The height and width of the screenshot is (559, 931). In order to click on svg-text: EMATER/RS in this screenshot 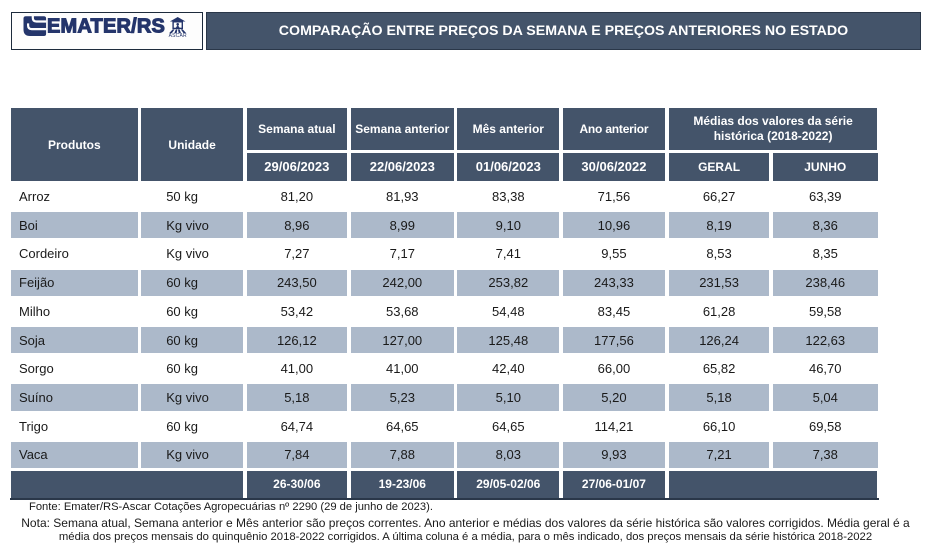, I will do `click(106, 27)`.